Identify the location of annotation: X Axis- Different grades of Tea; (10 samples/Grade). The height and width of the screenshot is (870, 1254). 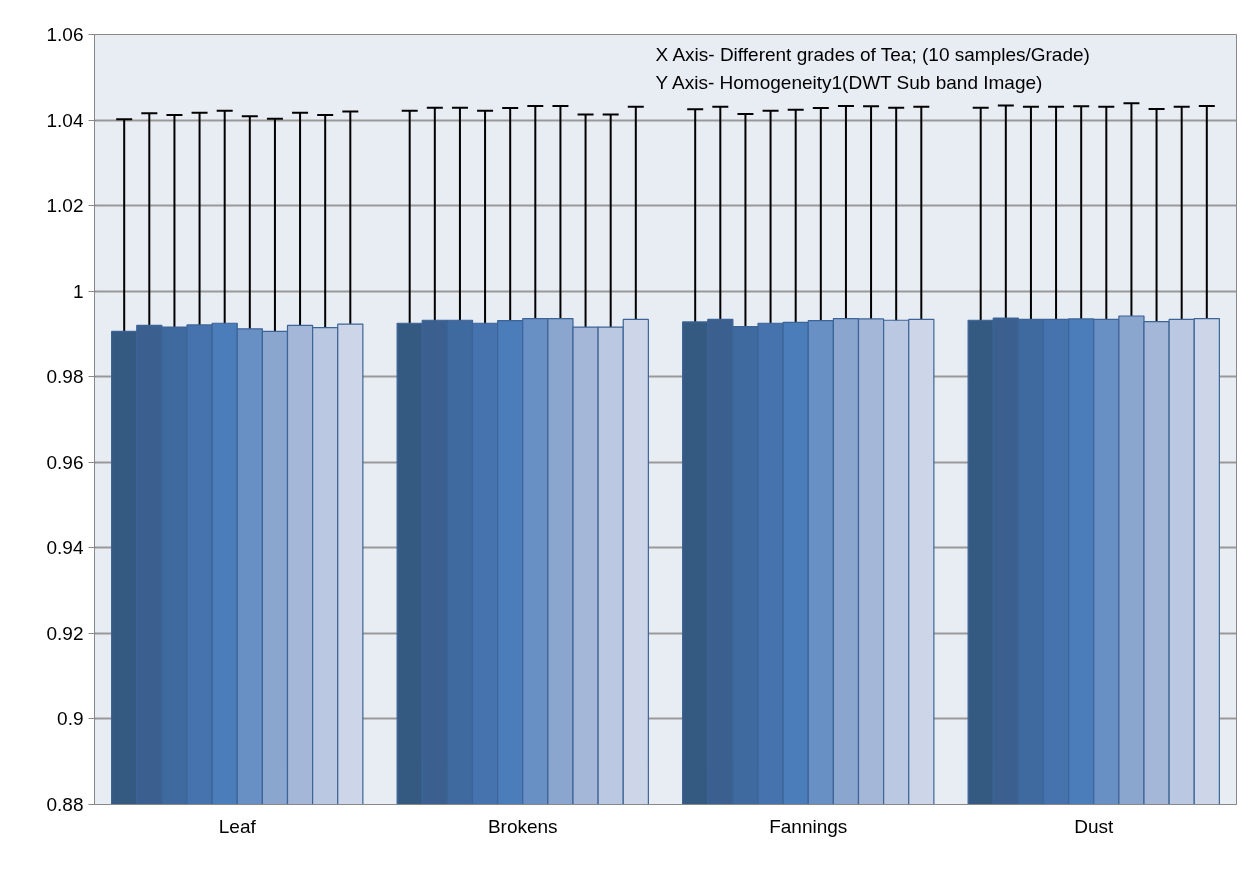
(872, 54).